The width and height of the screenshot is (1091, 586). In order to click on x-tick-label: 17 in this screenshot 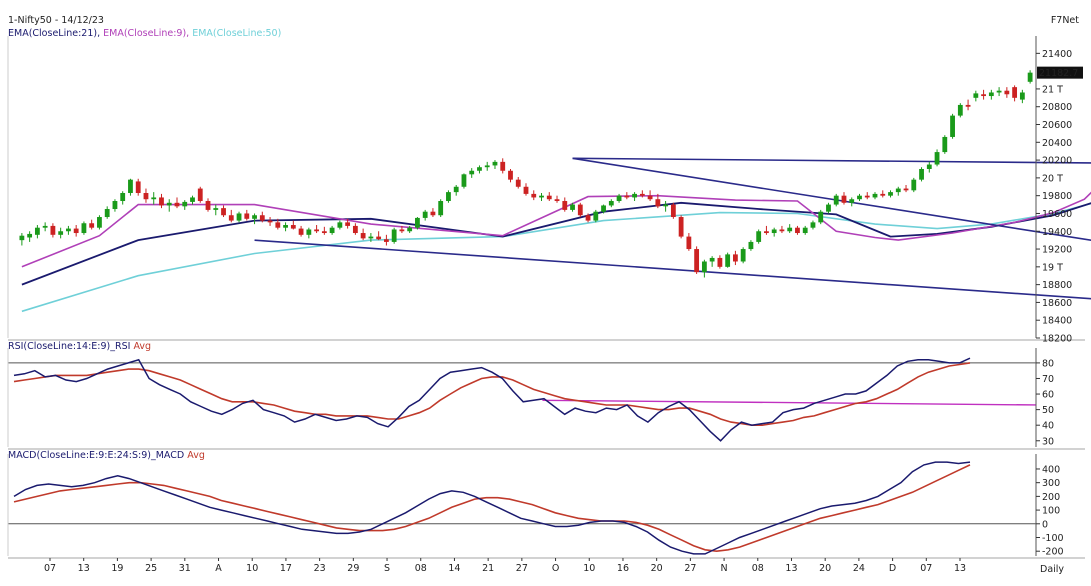, I will do `click(286, 568)`.